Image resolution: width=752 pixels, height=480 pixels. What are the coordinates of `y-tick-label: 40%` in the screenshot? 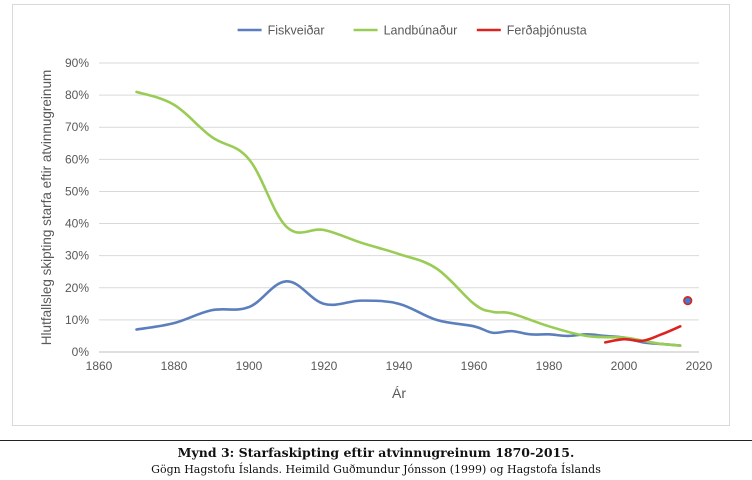 It's located at (77, 224).